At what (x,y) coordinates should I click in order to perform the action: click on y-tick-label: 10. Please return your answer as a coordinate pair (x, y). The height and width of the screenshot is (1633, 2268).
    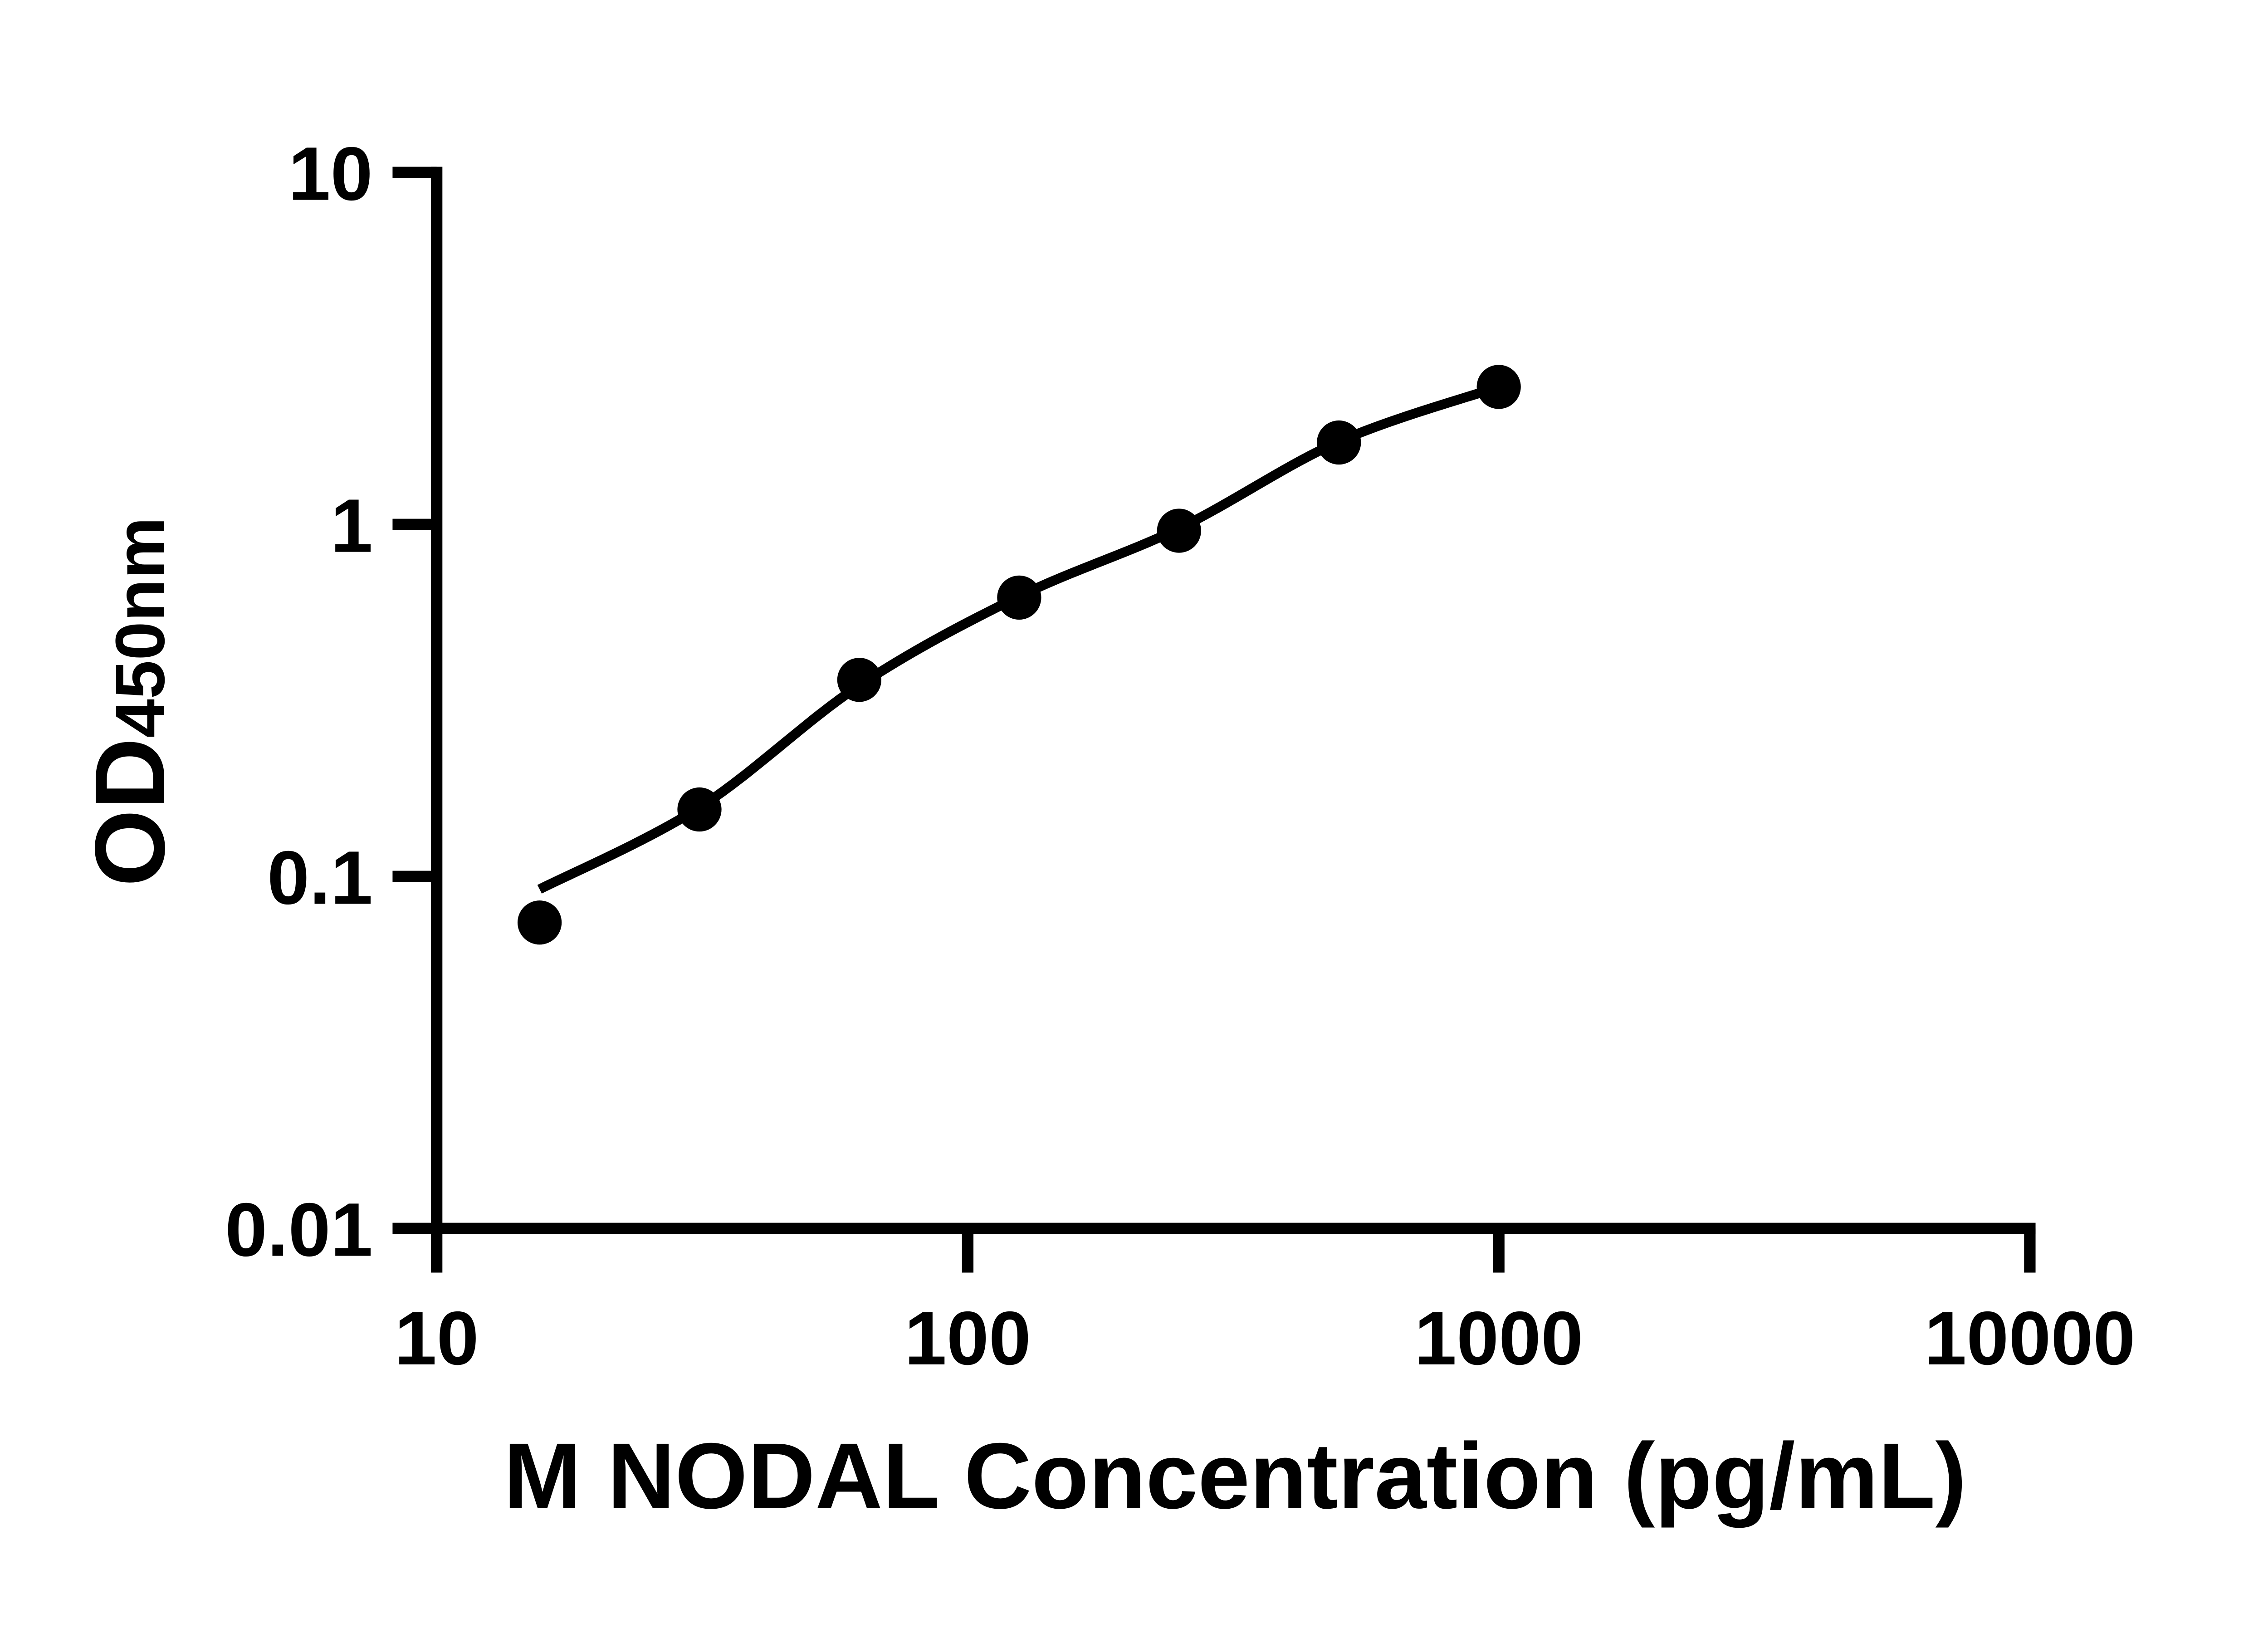
    Looking at the image, I should click on (331, 174).